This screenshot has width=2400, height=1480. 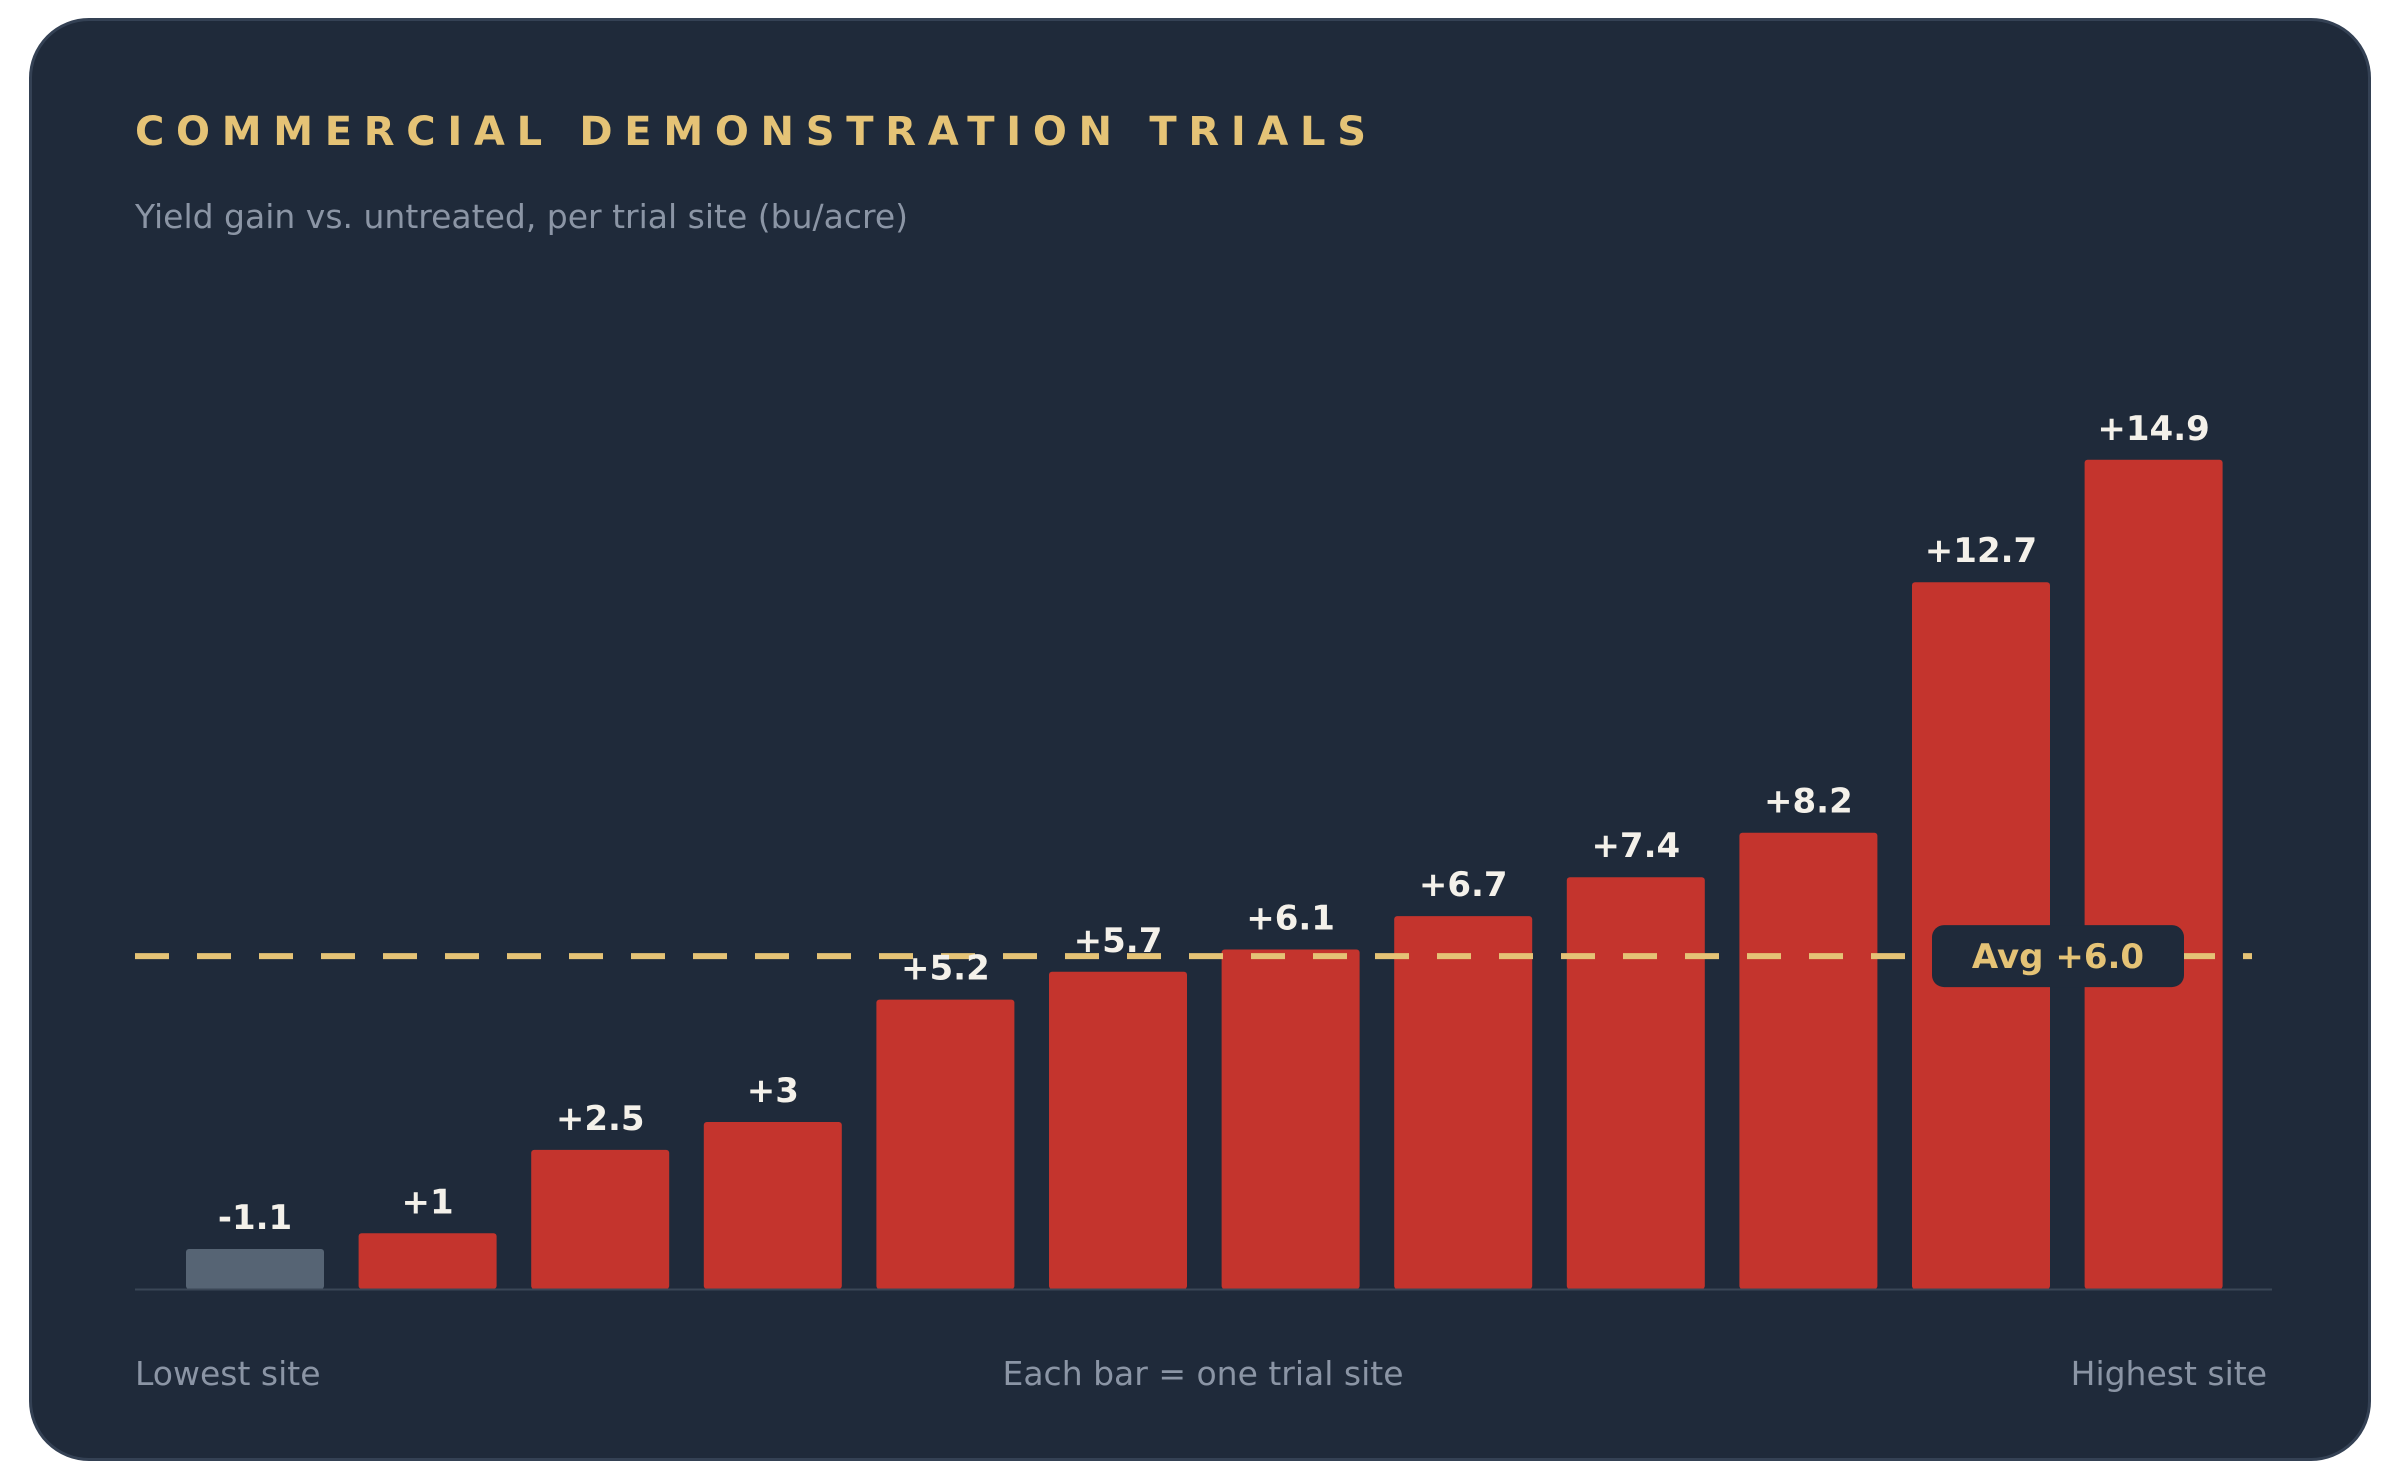 What do you see at coordinates (228, 1373) in the screenshot?
I see `footer-lowest-site: Lowest site` at bounding box center [228, 1373].